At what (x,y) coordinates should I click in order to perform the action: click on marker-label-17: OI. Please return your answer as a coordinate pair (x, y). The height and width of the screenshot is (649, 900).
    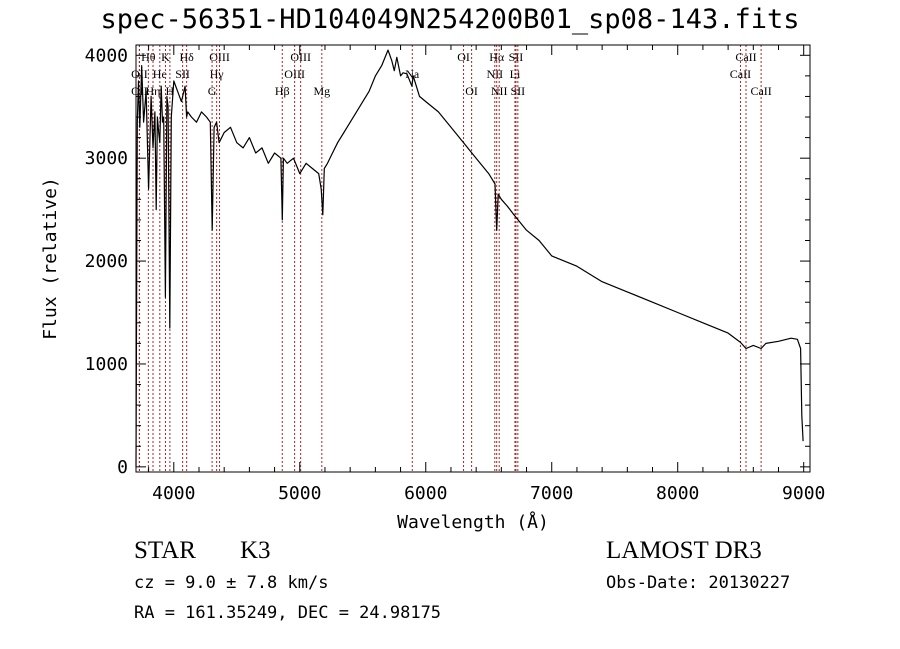
    Looking at the image, I should click on (463, 57).